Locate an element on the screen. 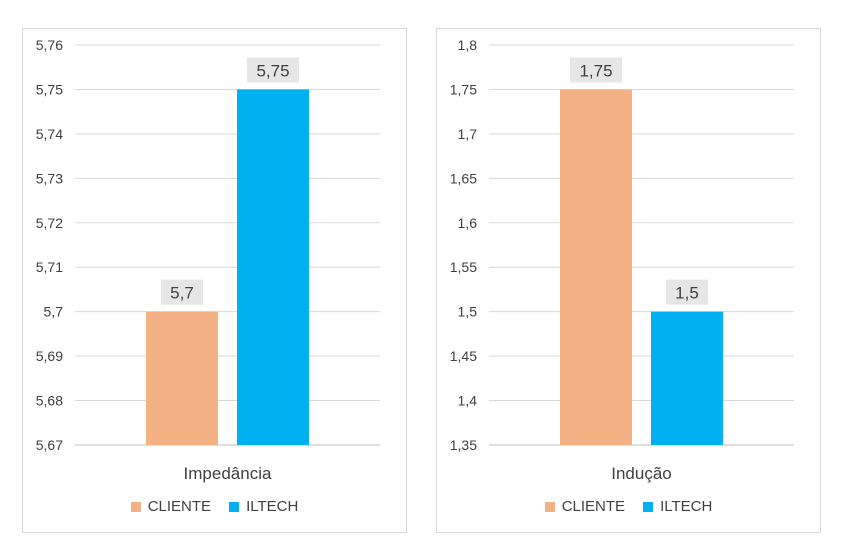  y-tick-label: 5,69 is located at coordinates (49, 356).